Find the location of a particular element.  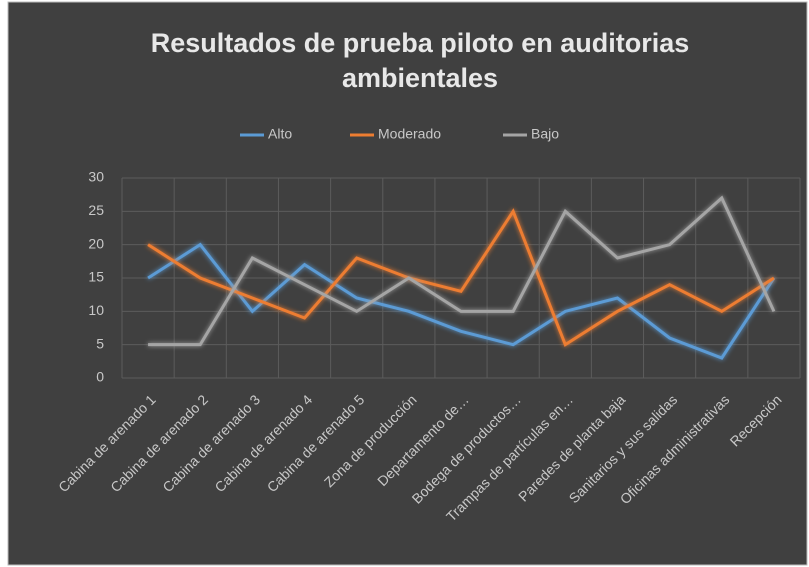

y-tick-label: 30 is located at coordinates (96, 177).